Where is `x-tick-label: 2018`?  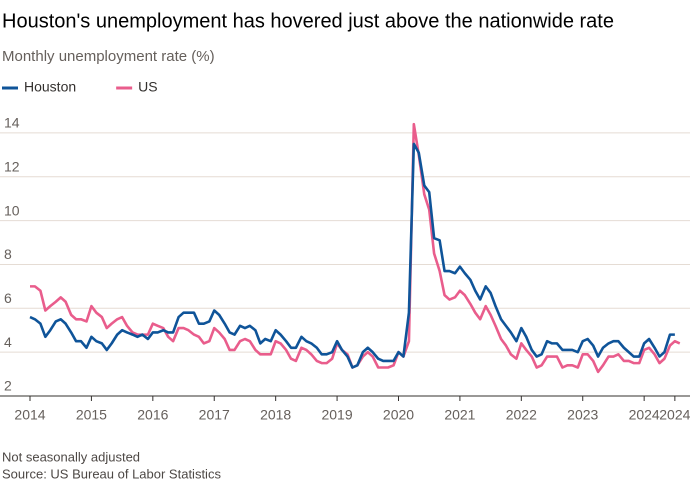 x-tick-label: 2018 is located at coordinates (275, 415).